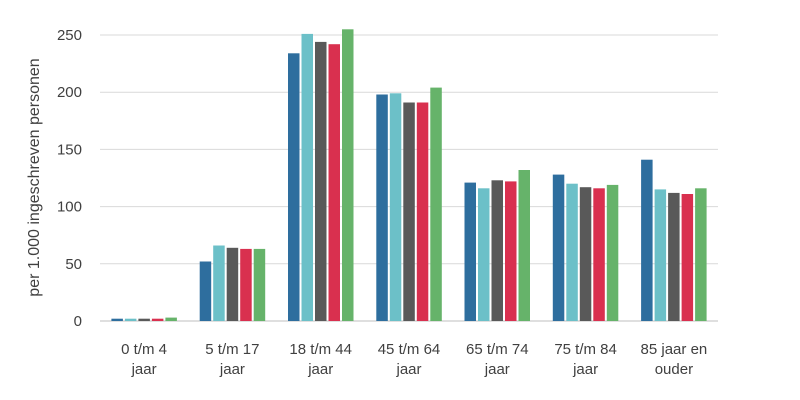 Image resolution: width=800 pixels, height=400 pixels. Describe the element at coordinates (144, 359) in the screenshot. I see `x-tick-label: 0 t/m 4 jaar` at that location.